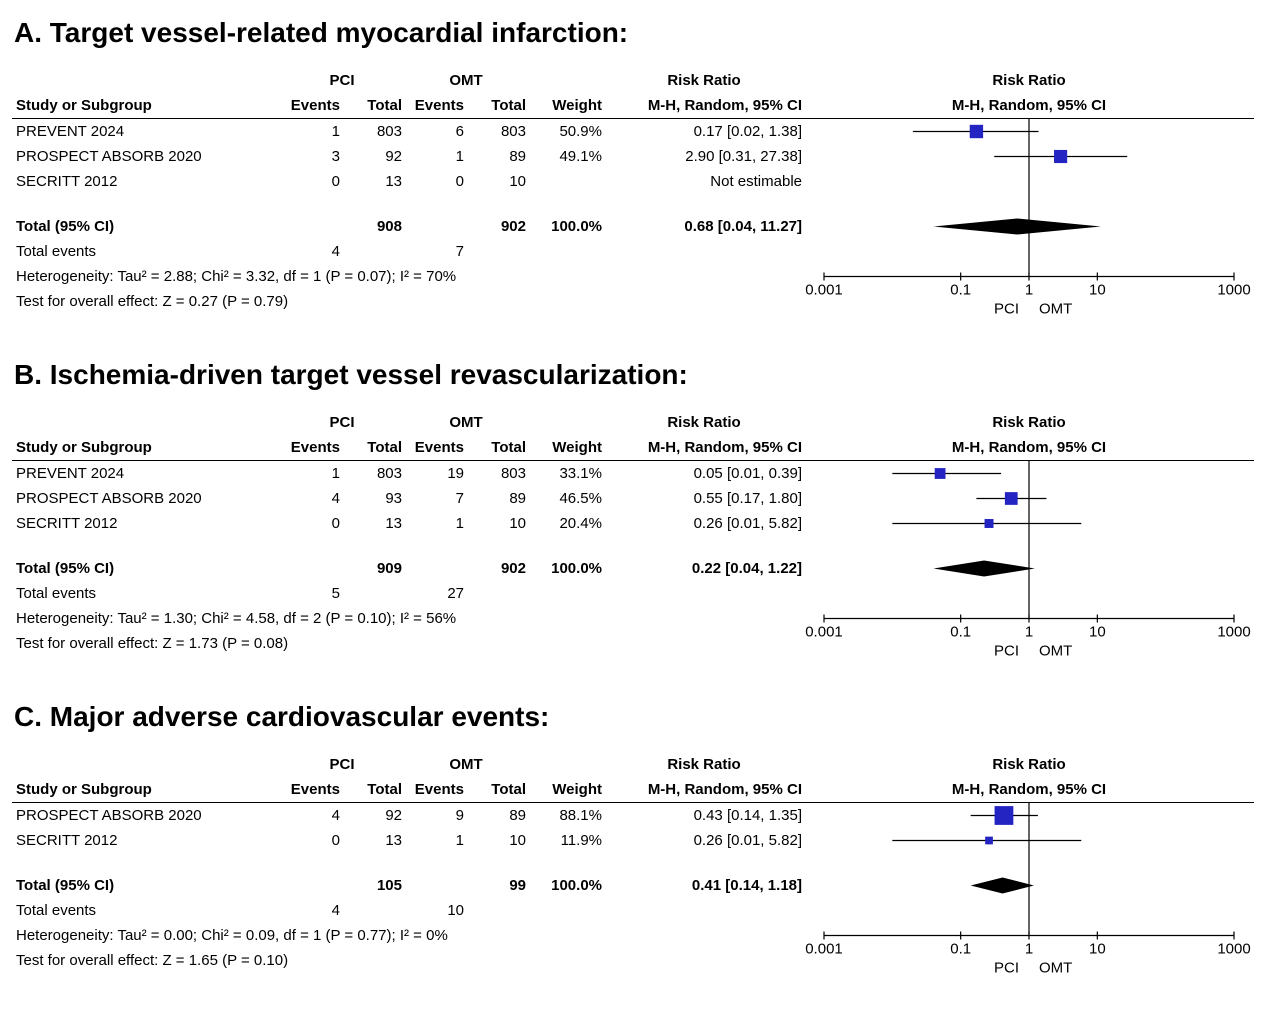  I want to click on risk-ratio-value: 0.17 [0.02, 1.38], so click(747, 131).